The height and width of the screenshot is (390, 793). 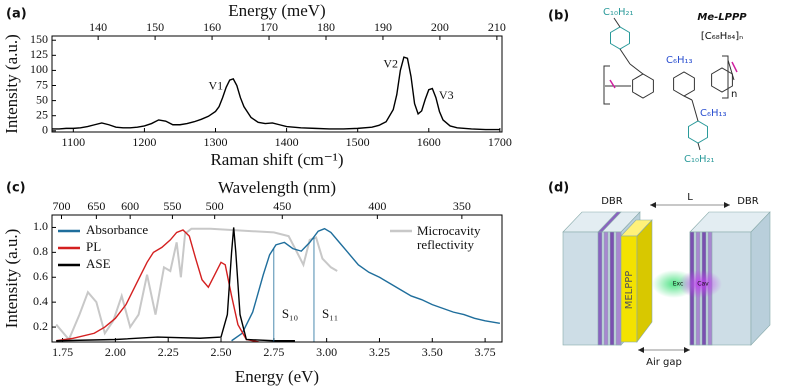 What do you see at coordinates (282, 206) in the screenshot?
I see `x2-tick-label: 450` at bounding box center [282, 206].